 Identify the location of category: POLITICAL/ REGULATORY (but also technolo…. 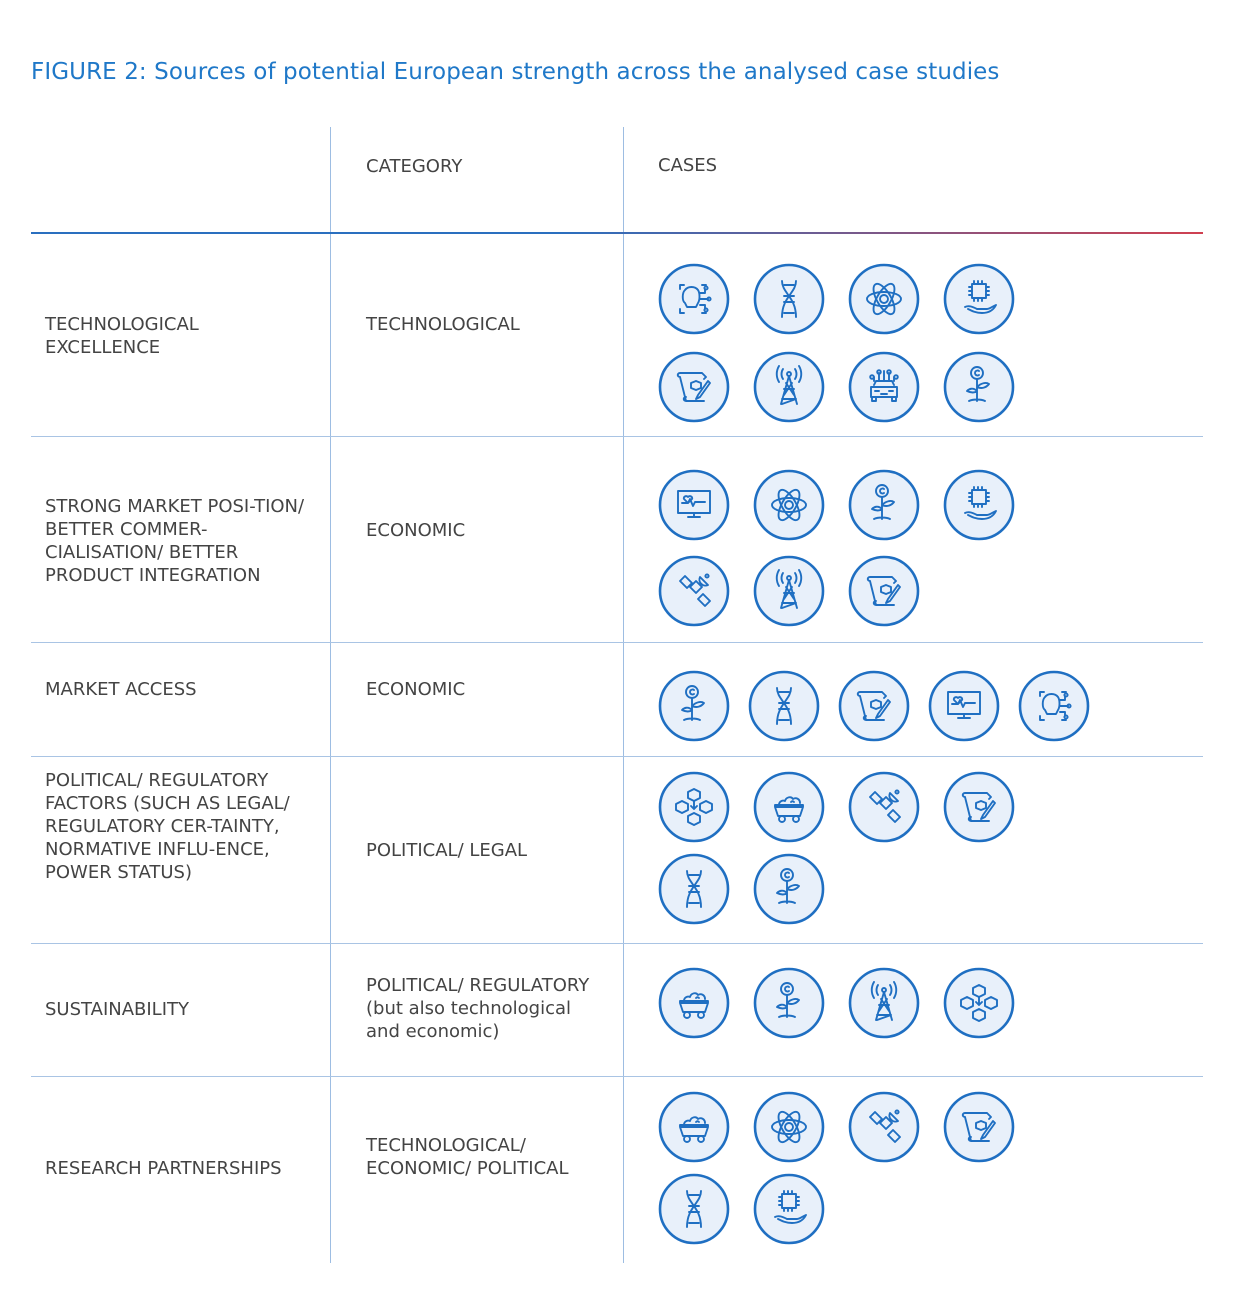
(478, 1008).